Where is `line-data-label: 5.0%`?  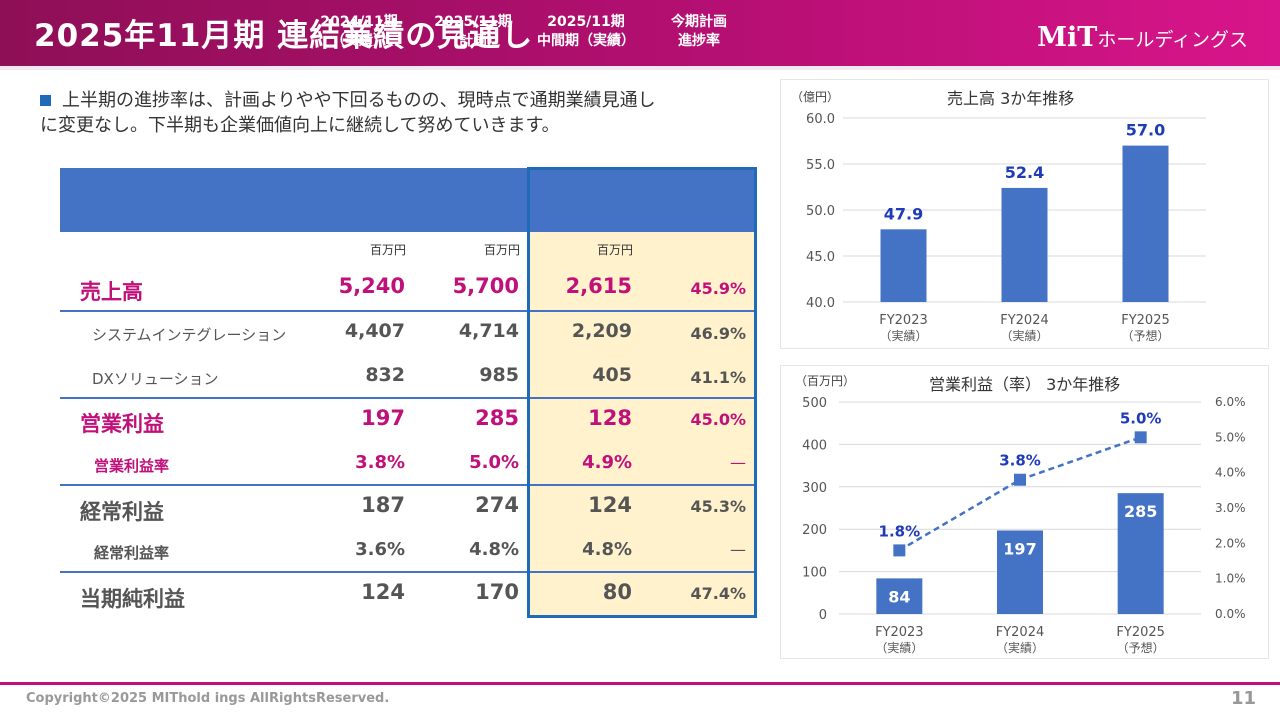
line-data-label: 5.0% is located at coordinates (1141, 418).